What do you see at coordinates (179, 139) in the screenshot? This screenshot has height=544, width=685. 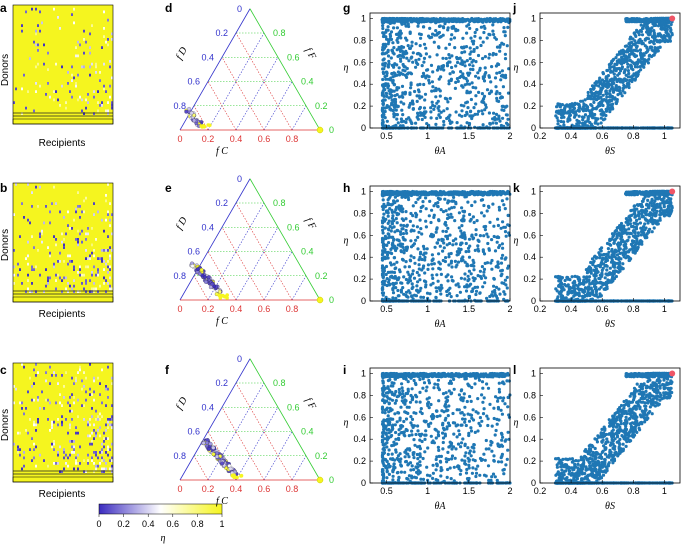 I see `ternary-bottom-tick: 0` at bounding box center [179, 139].